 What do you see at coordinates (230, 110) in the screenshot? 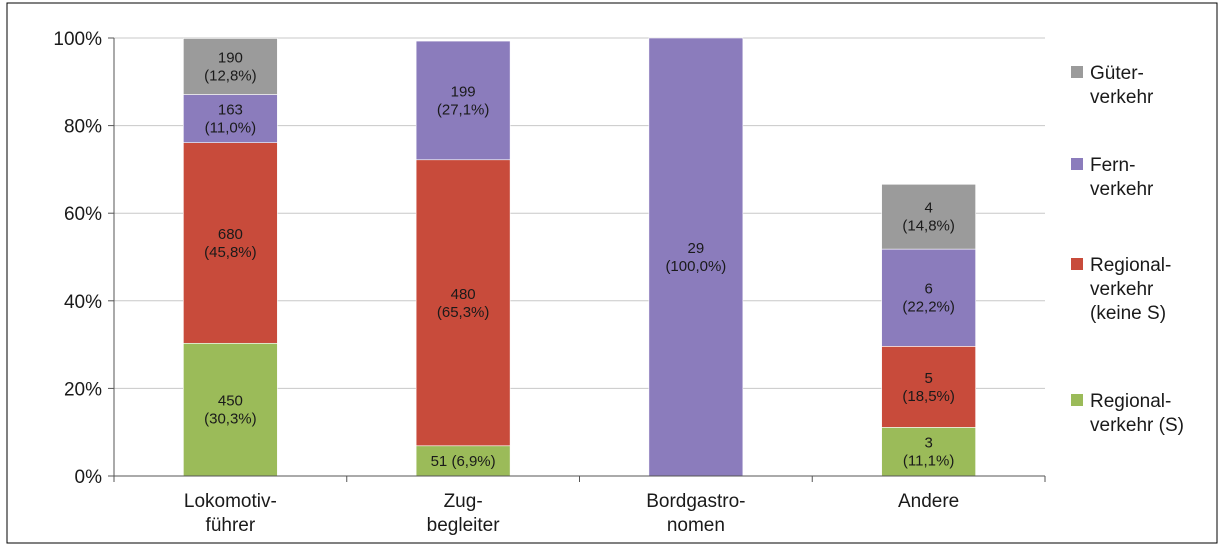
I see `data-label: 163` at bounding box center [230, 110].